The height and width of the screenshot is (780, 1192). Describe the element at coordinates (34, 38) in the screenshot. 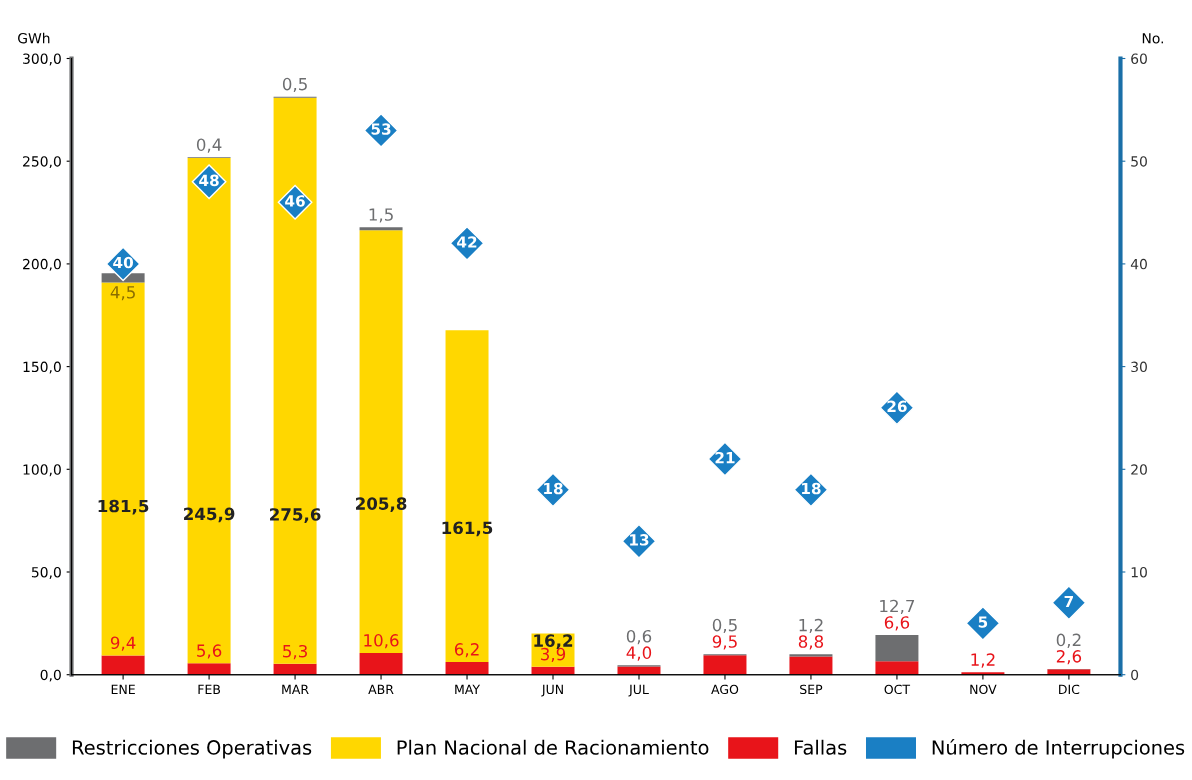

I see `y-axis-title: GWh` at that location.